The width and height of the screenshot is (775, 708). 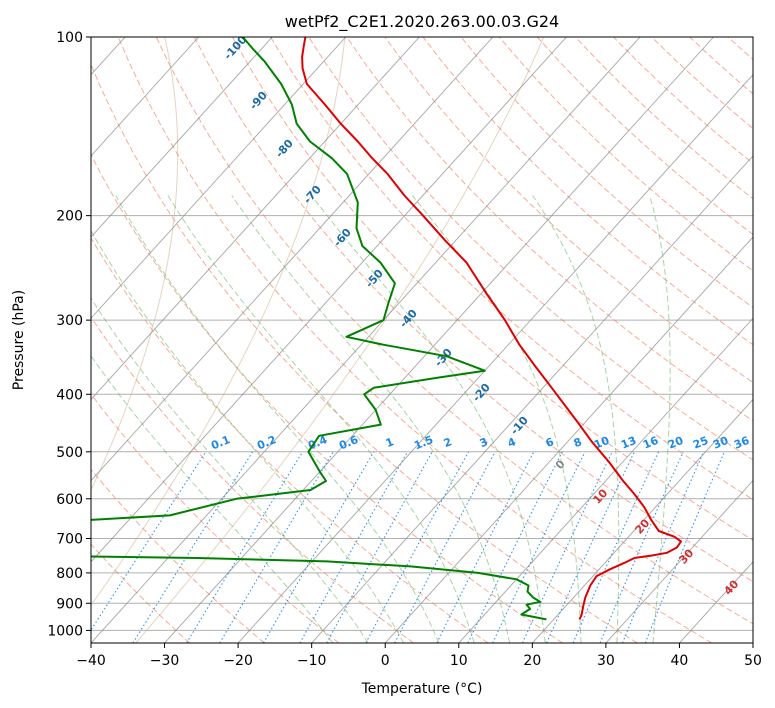 I want to click on x-tick-label: 10, so click(x=459, y=661).